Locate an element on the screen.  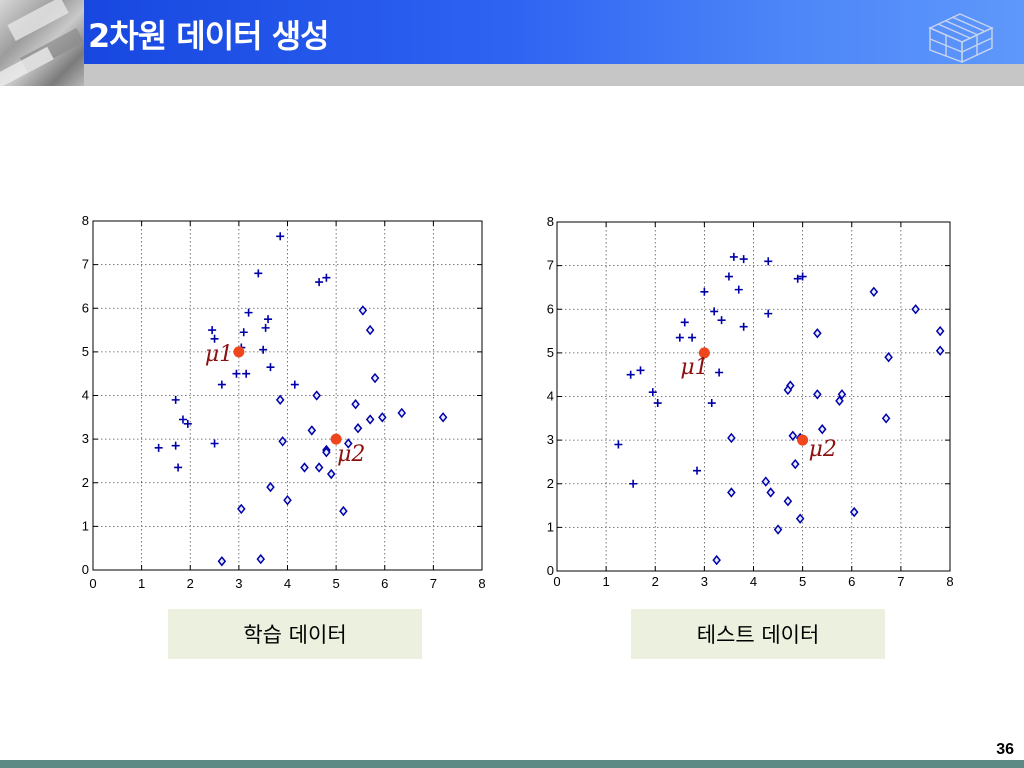
y-tick-label: 7 is located at coordinates (85, 264).